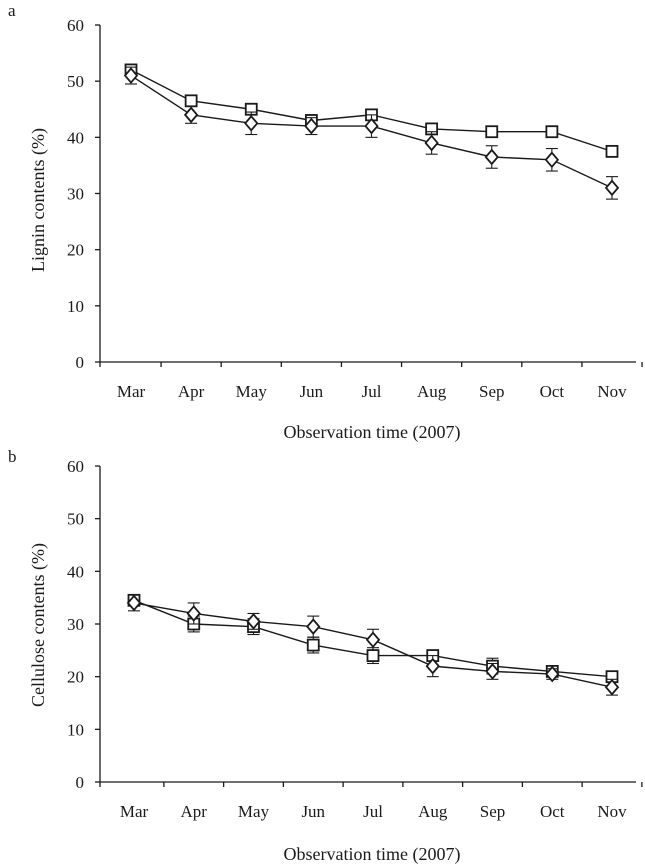 The width and height of the screenshot is (645, 865). What do you see at coordinates (12, 456) in the screenshot?
I see `panel-b-label: b` at bounding box center [12, 456].